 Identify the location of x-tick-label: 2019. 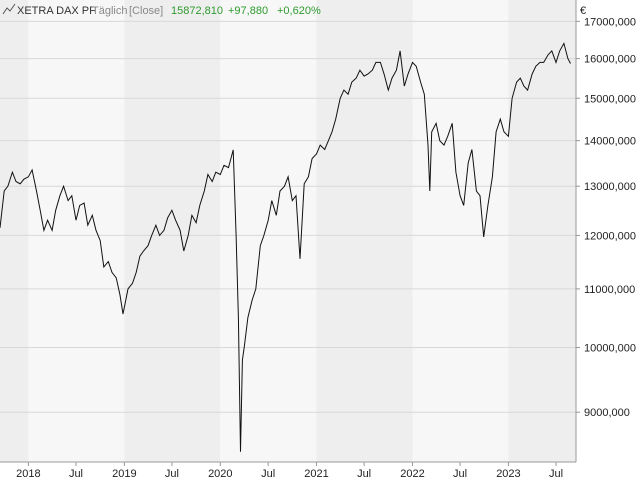
(124, 474).